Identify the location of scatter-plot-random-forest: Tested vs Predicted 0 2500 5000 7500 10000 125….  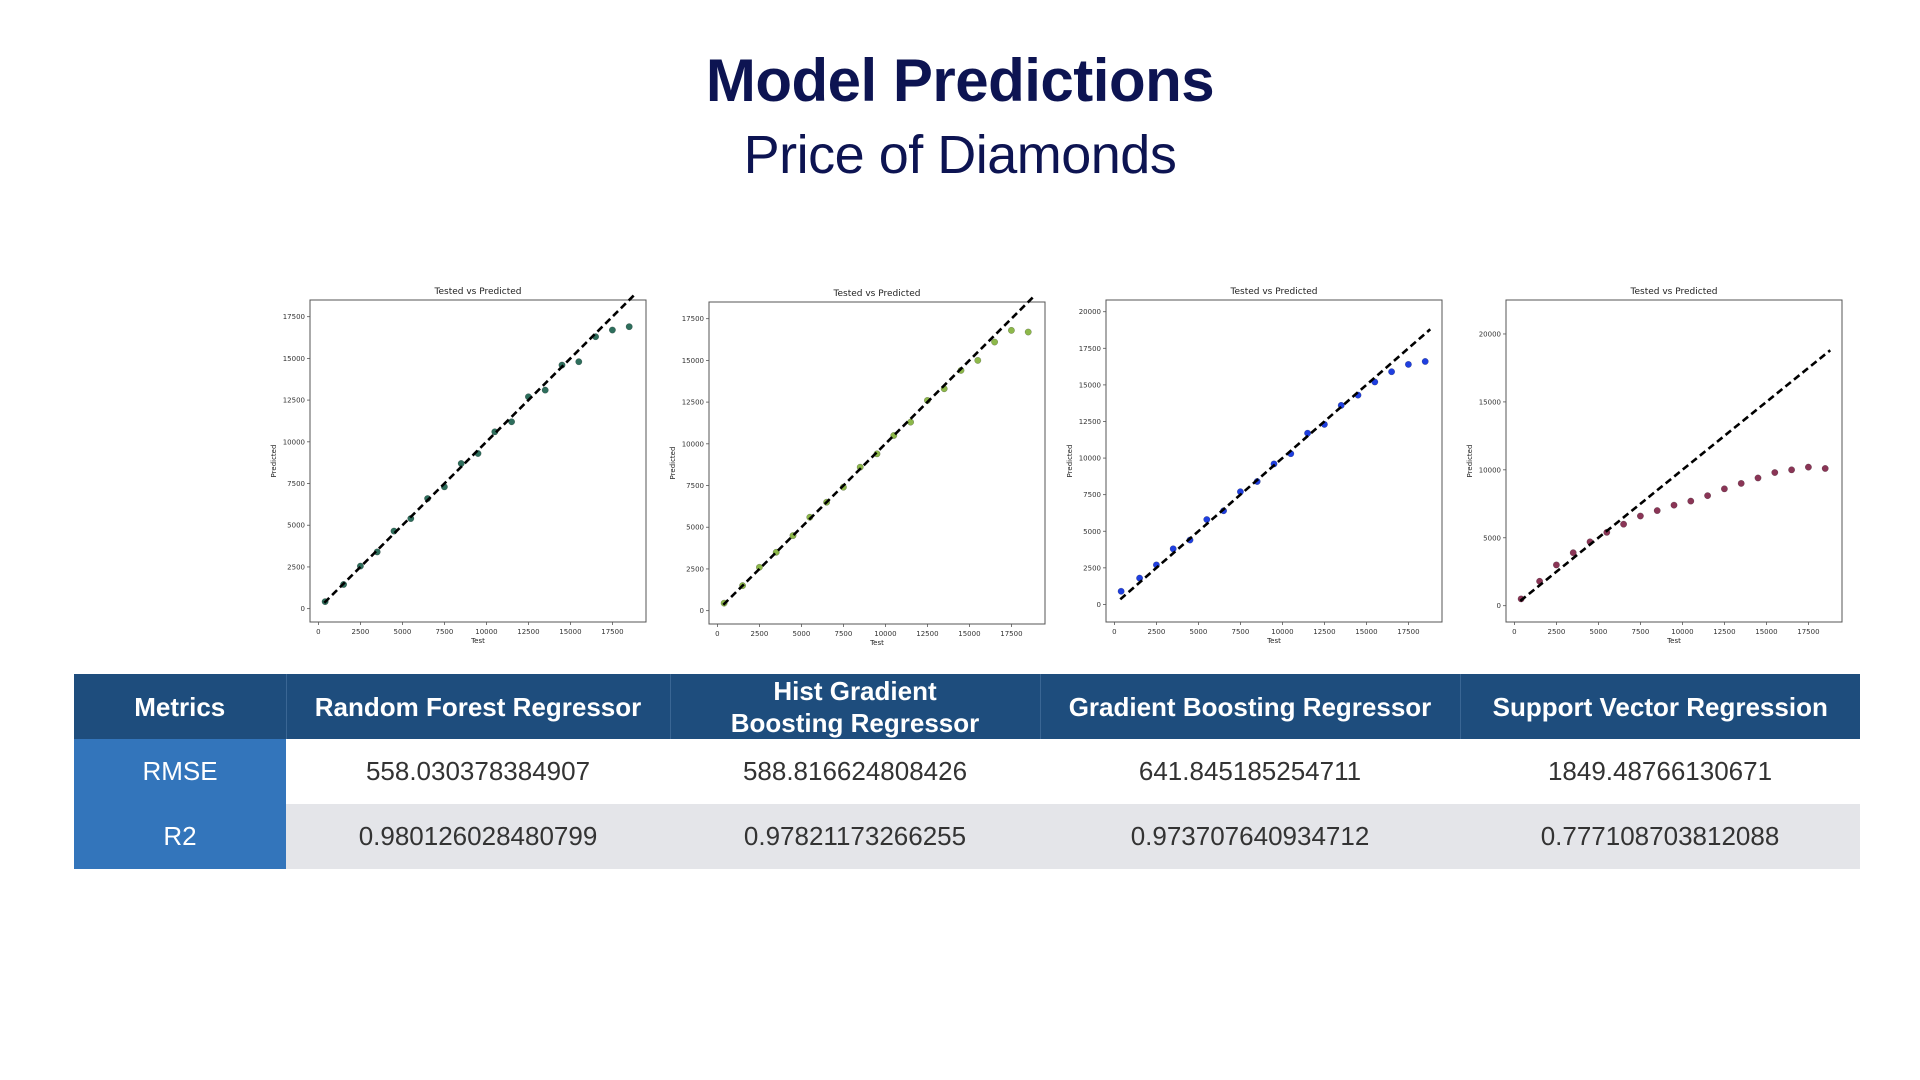
(456, 464).